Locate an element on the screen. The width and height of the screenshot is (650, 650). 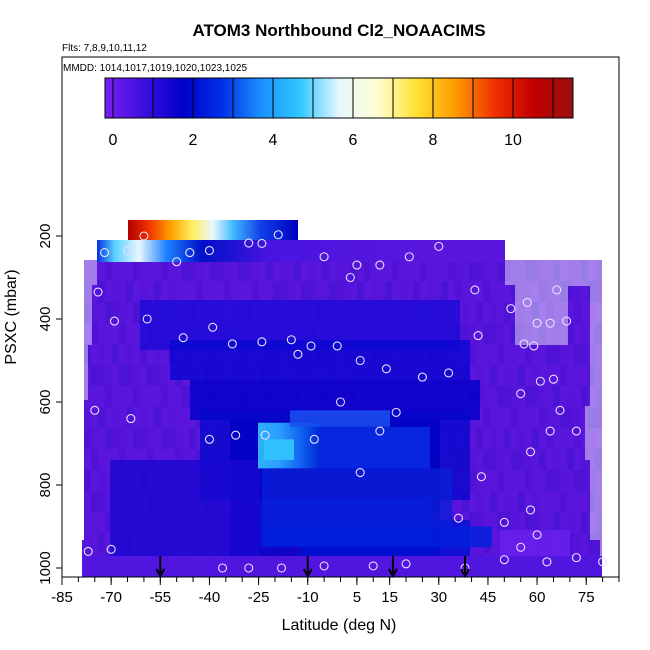
y-tick-label: 200 is located at coordinates (45, 235).